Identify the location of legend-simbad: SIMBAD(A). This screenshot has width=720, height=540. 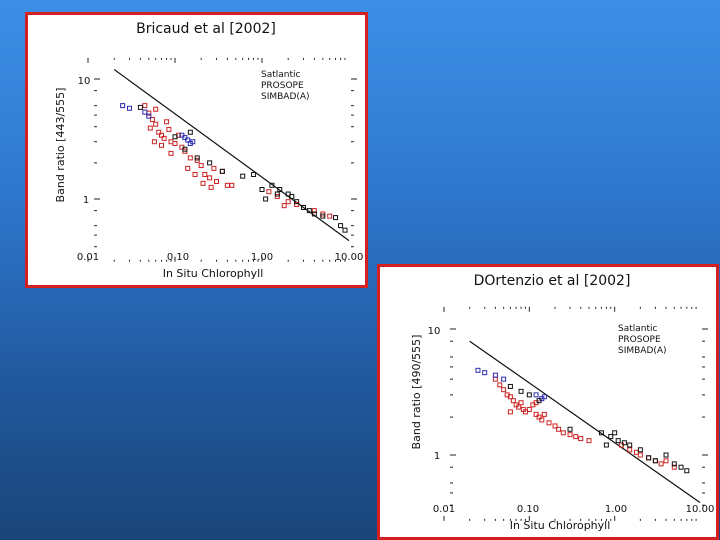
(285, 97).